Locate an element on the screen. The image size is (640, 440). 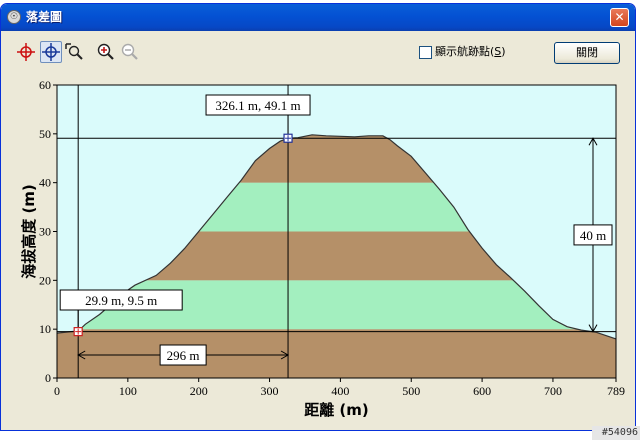
y-tick-label: 30 is located at coordinates (45, 232).